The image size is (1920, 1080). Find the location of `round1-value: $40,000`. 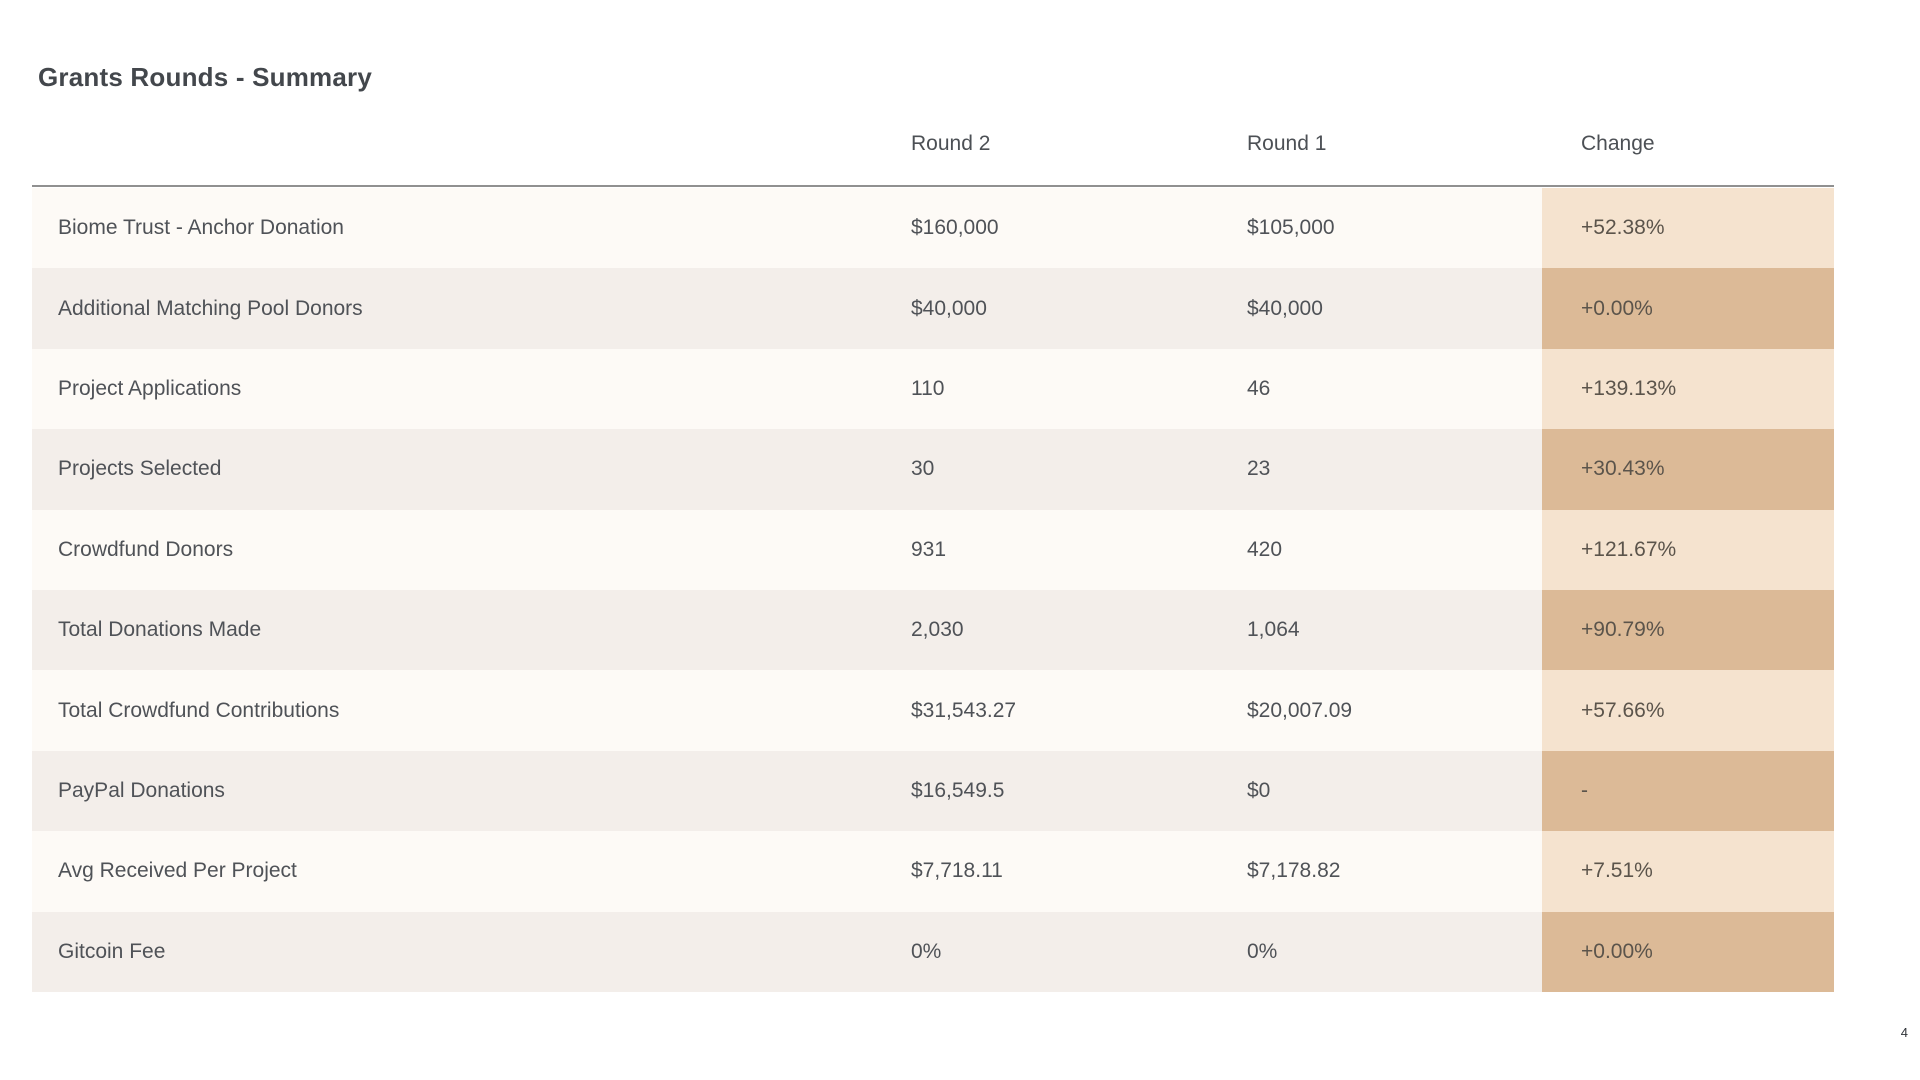

round1-value: $40,000 is located at coordinates (1285, 308).